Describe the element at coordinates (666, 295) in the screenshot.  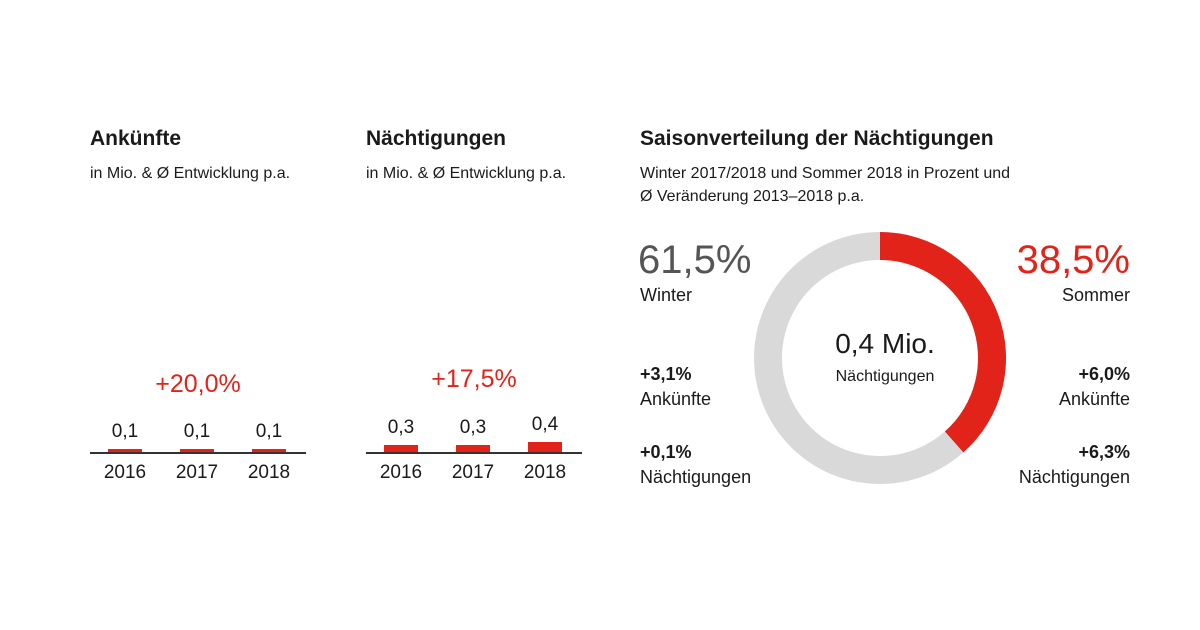
I see `winter-label: Winter` at that location.